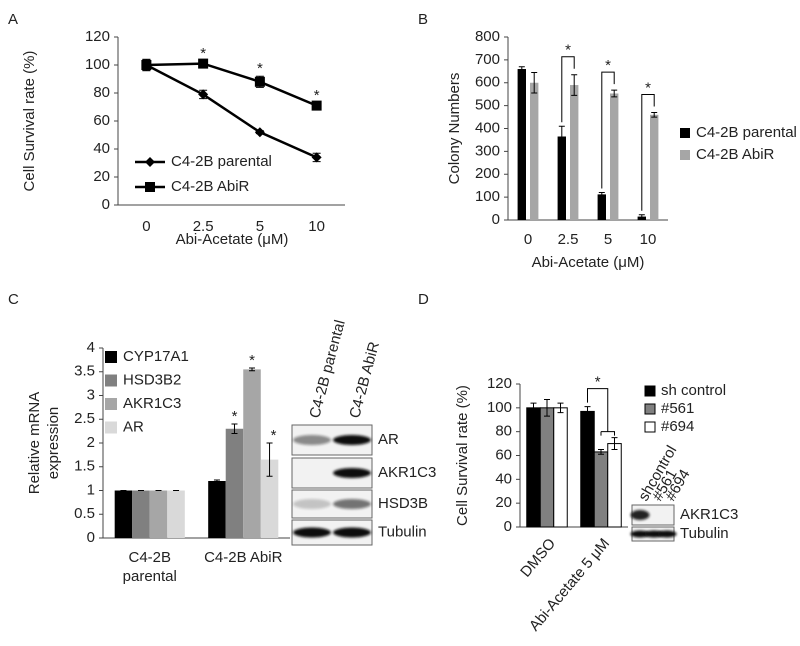 The image size is (800, 646). What do you see at coordinates (13, 19) in the screenshot?
I see `panel-label: A` at bounding box center [13, 19].